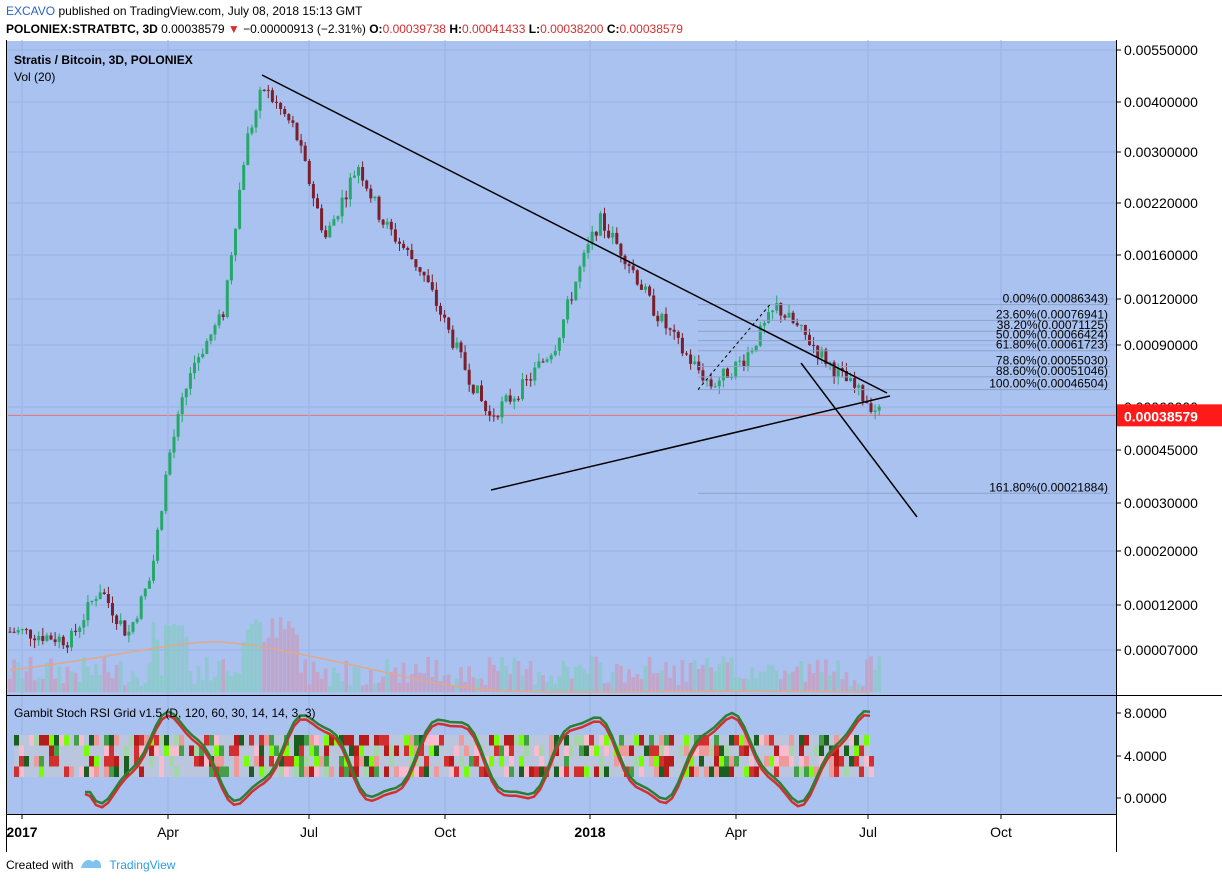 The width and height of the screenshot is (1222, 881). Describe the element at coordinates (82, 29) in the screenshot. I see `symbol-label: POLONIEX:STRATBTC, 3D` at that location.